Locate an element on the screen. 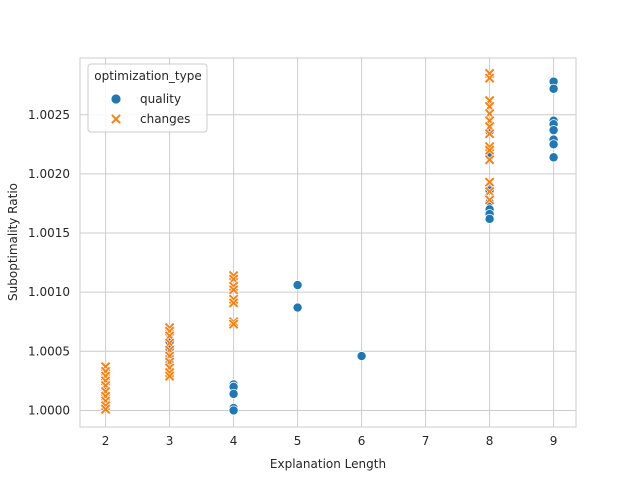 The height and width of the screenshot is (480, 640). x-tick-label: 8 is located at coordinates (490, 441).